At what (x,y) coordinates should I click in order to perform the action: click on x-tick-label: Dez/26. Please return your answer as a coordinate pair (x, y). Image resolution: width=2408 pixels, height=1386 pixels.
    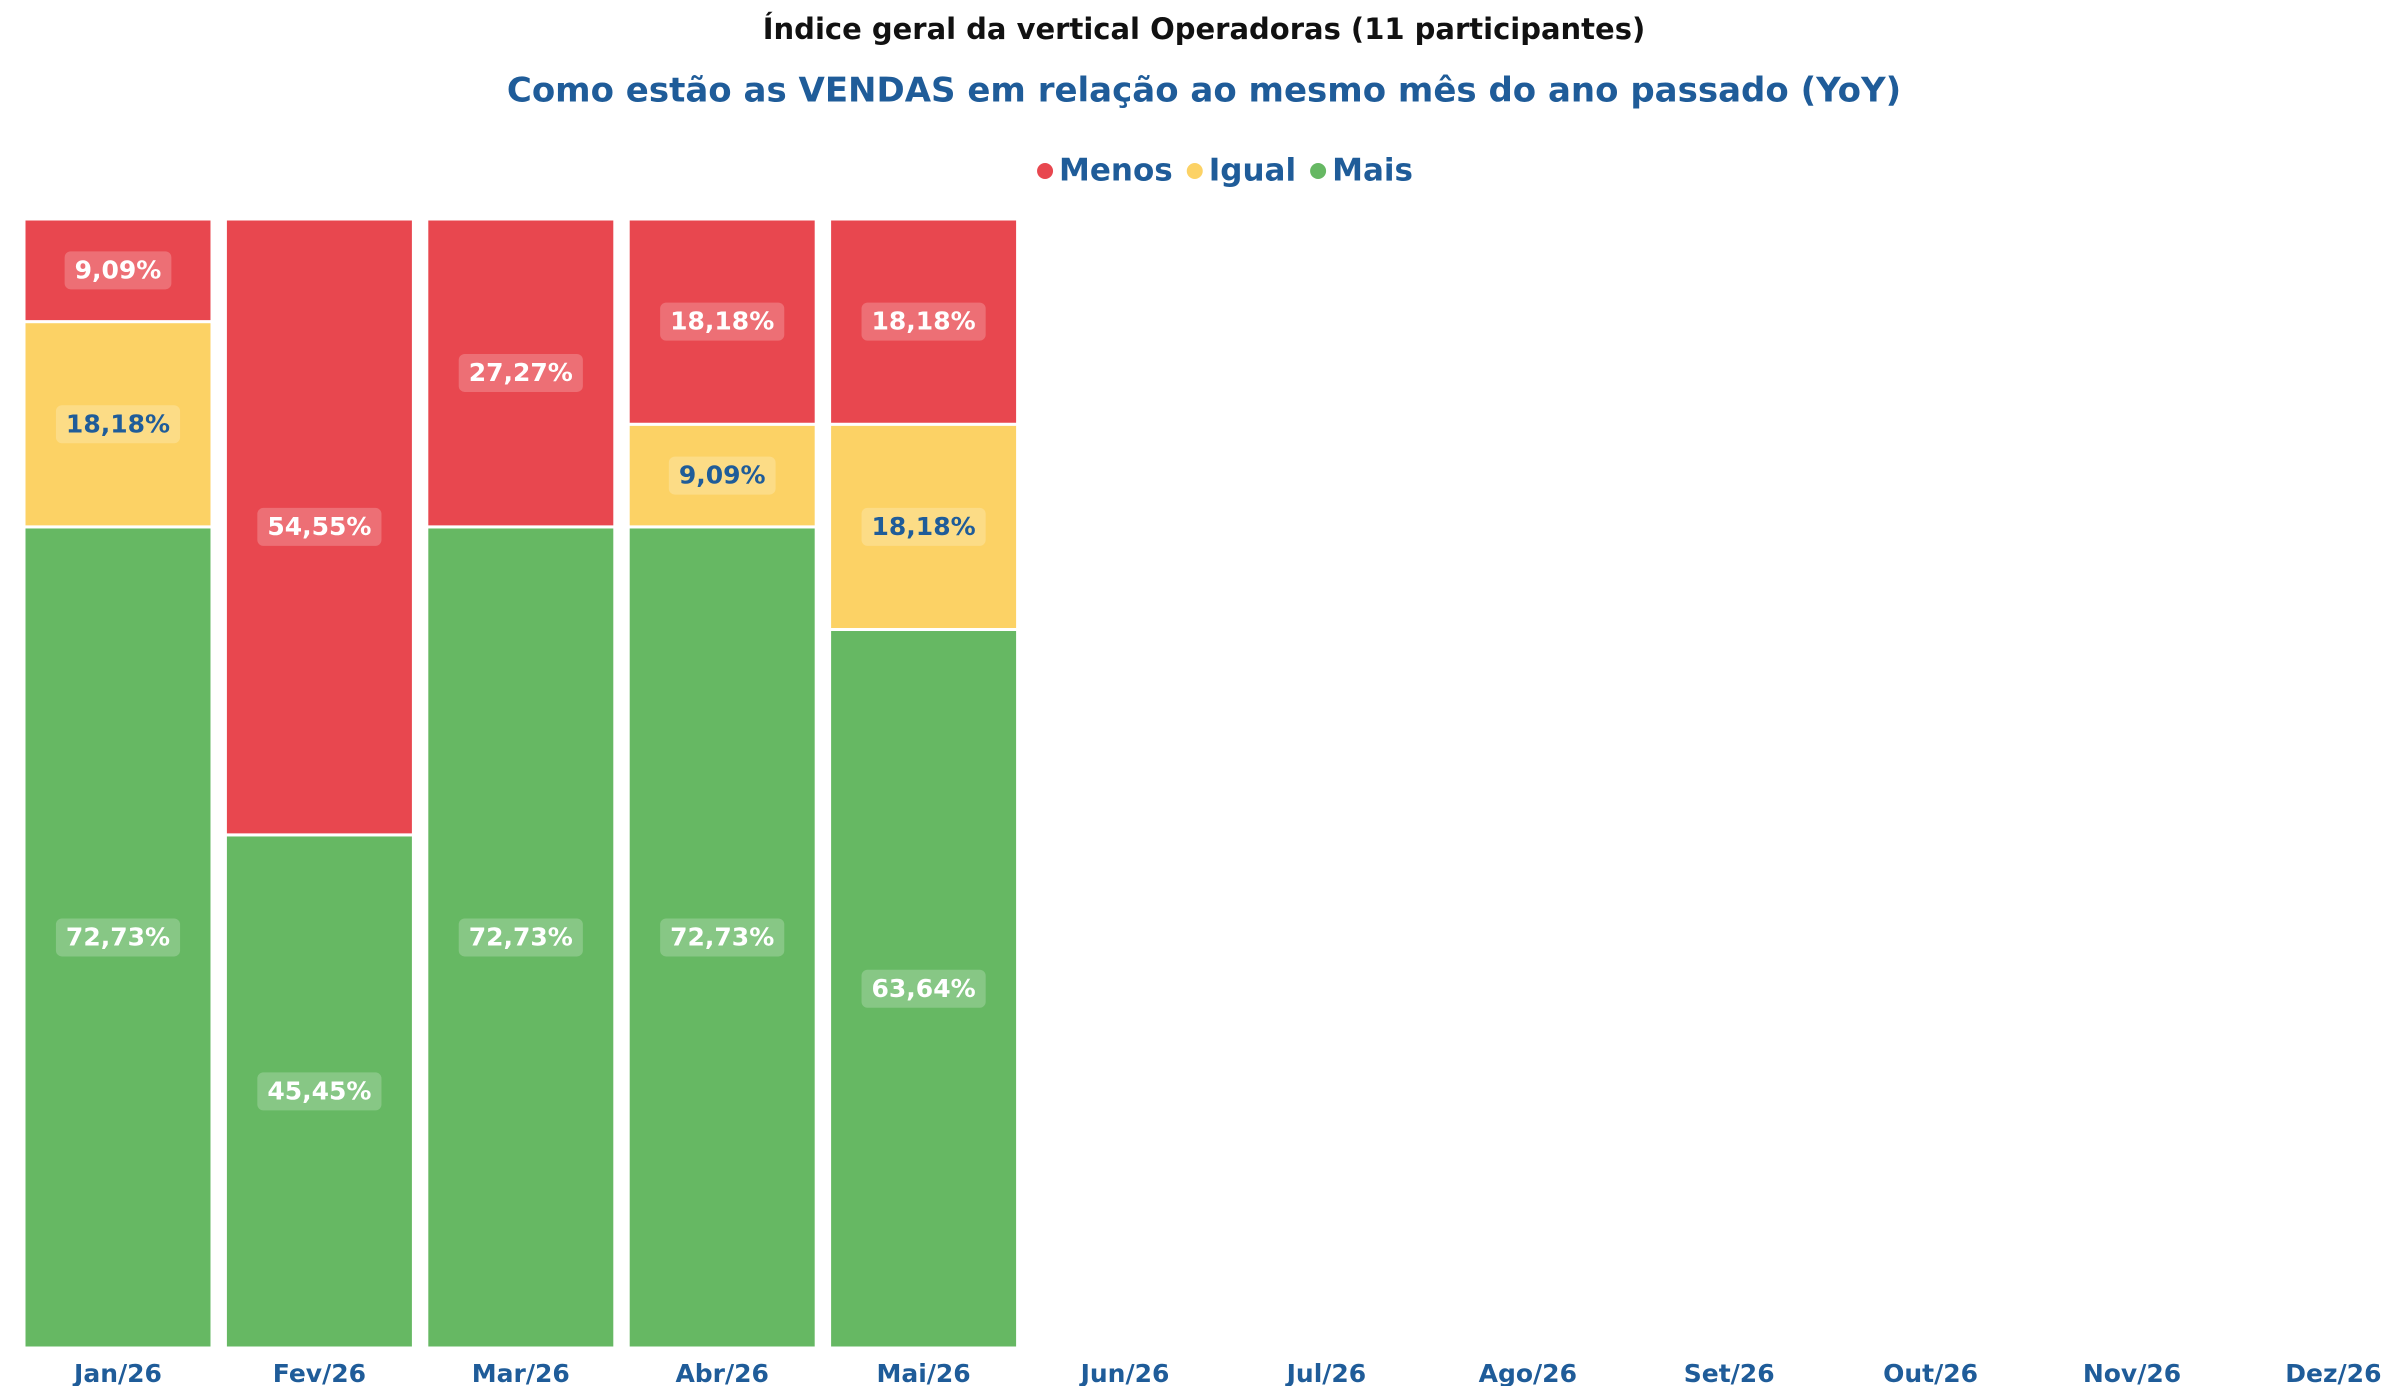
    Looking at the image, I should click on (2333, 1372).